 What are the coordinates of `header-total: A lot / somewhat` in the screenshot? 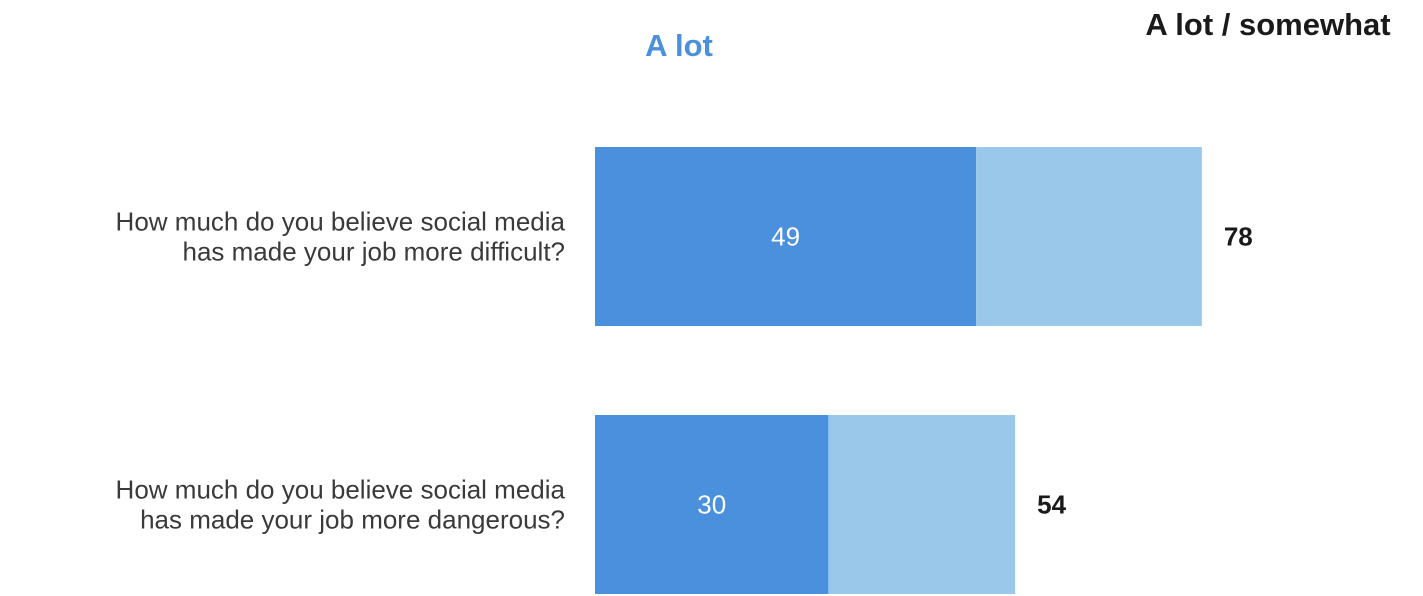 It's located at (1267, 24).